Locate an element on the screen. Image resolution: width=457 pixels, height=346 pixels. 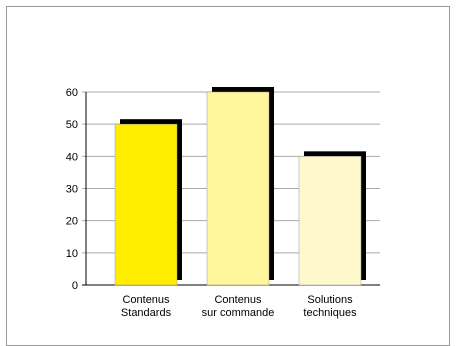
y-tick-label: 20 is located at coordinates (72, 222).